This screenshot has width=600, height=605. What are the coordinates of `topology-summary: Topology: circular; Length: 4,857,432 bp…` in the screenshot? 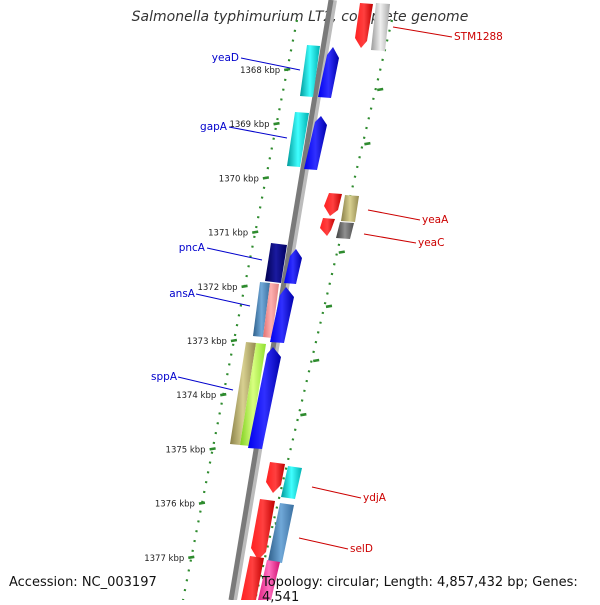 It's located at (420, 590).